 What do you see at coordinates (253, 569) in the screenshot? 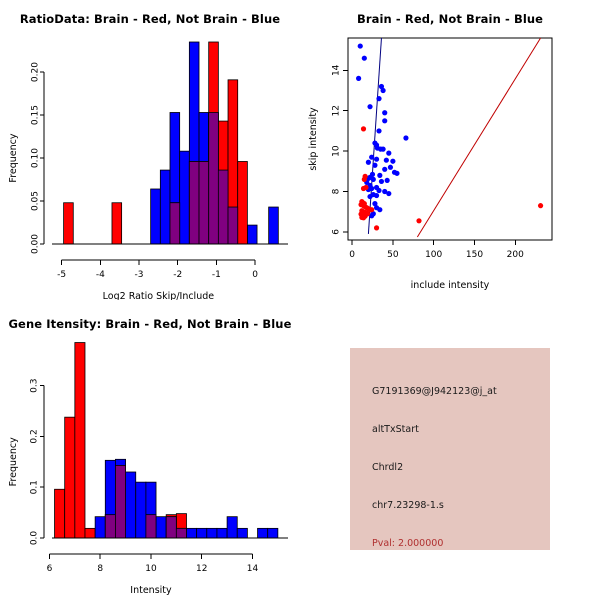
I see `x-axis-tick-label: 14` at bounding box center [253, 569].